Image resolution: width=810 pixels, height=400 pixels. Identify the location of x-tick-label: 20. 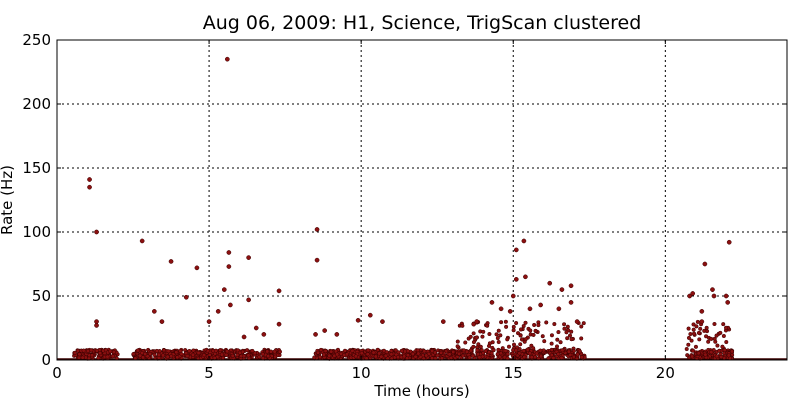
(665, 373).